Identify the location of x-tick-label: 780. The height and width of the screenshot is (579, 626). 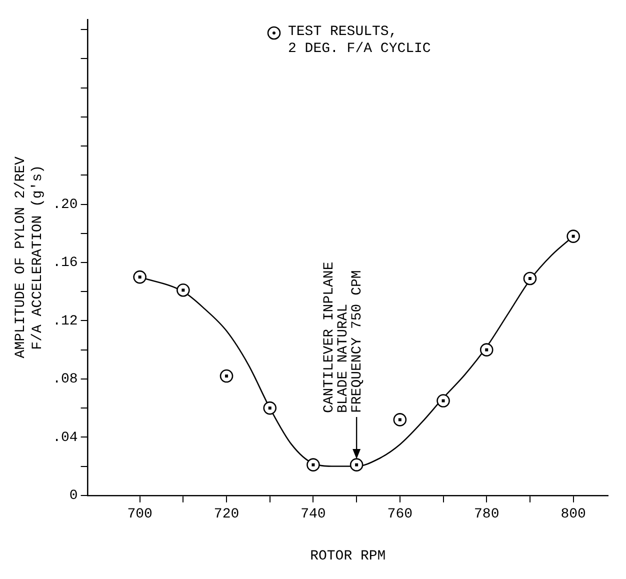
(487, 514).